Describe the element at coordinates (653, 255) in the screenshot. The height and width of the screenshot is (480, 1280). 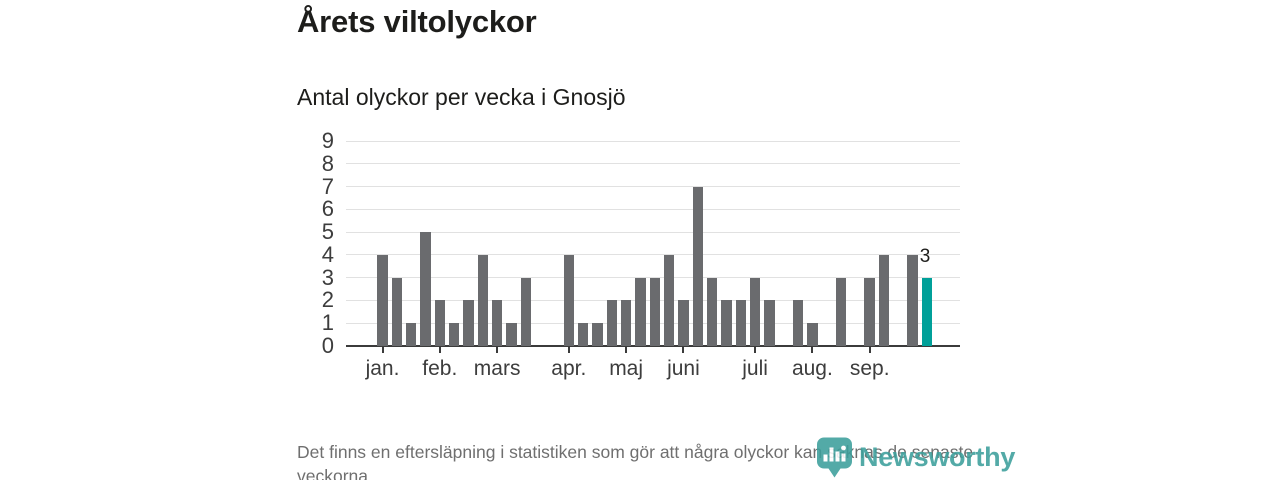
I see `gridline-y4` at that location.